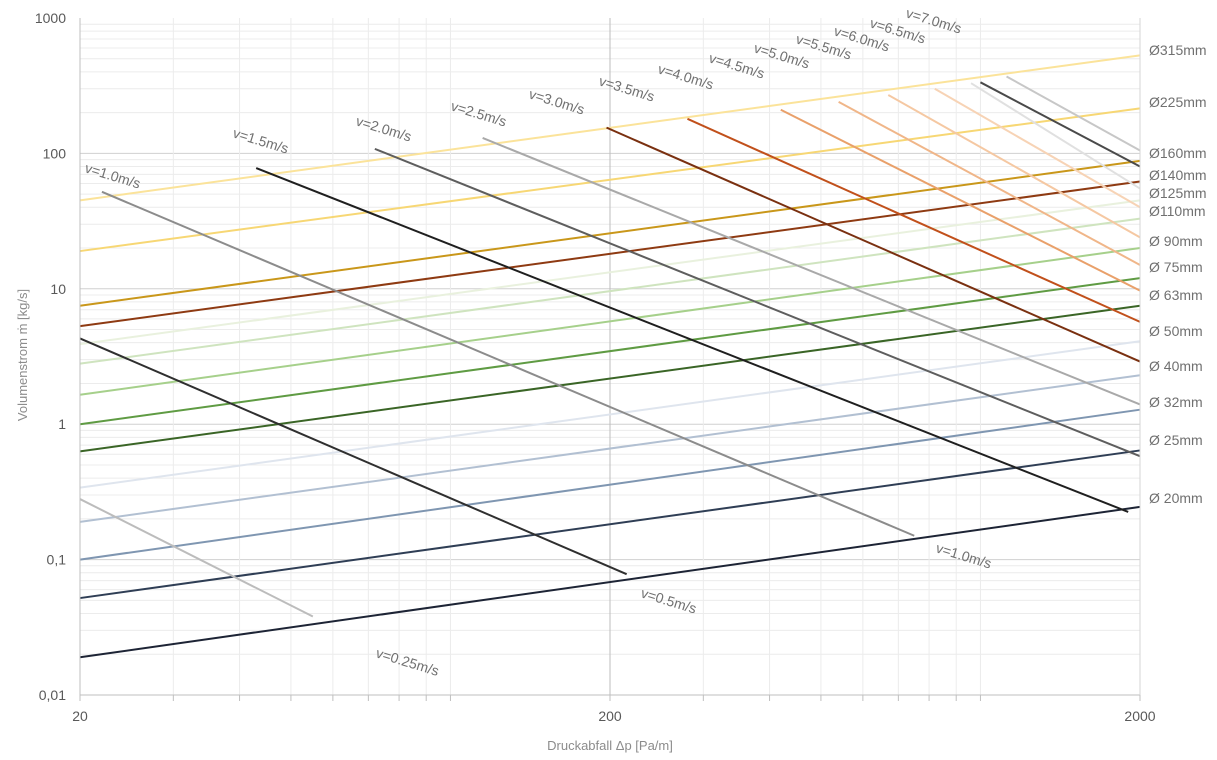 The image size is (1217, 760). What do you see at coordinates (610, 716) in the screenshot?
I see `x-tick-label: 200` at bounding box center [610, 716].